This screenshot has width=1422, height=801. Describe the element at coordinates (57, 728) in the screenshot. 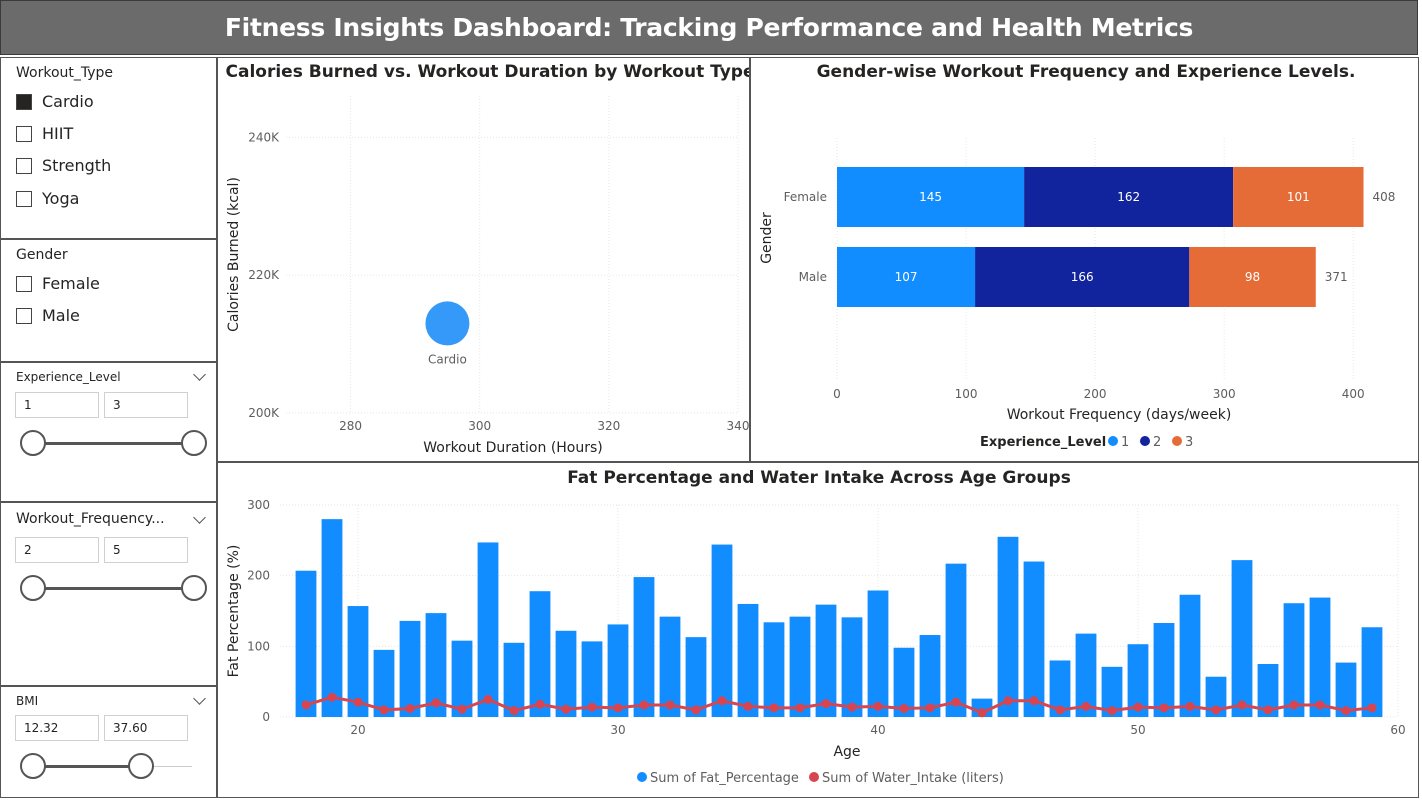

I see `bmi-min-input: 12.32` at that location.